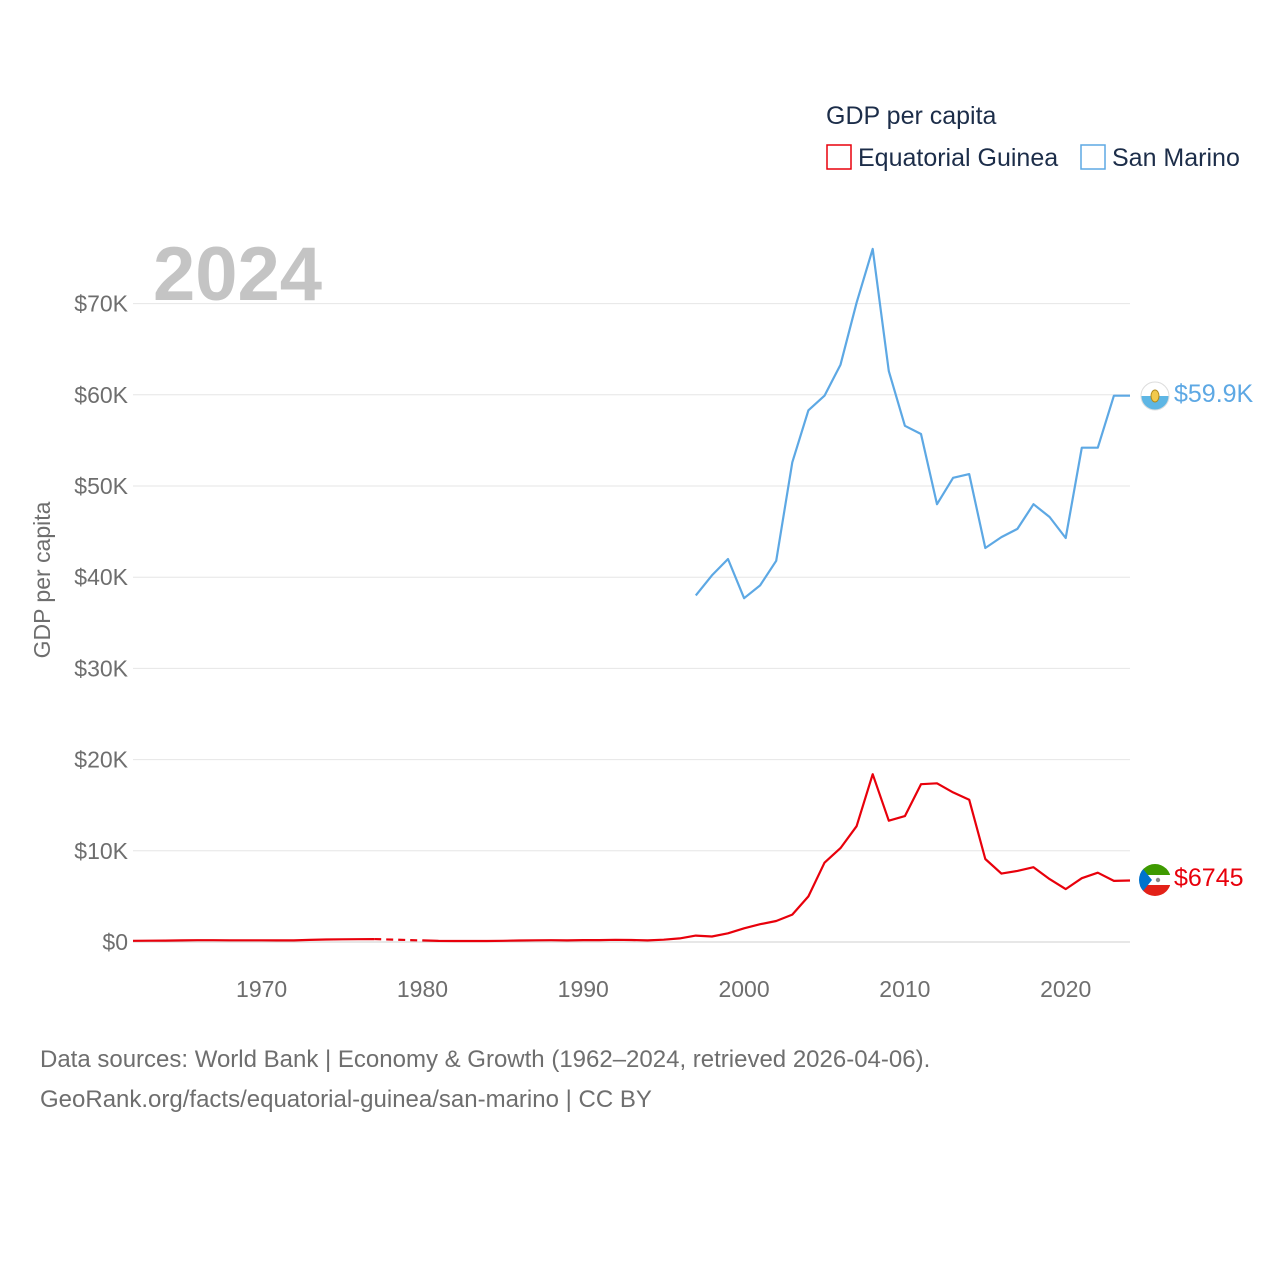  I want to click on x-tick-label: 2000, so click(743, 989).